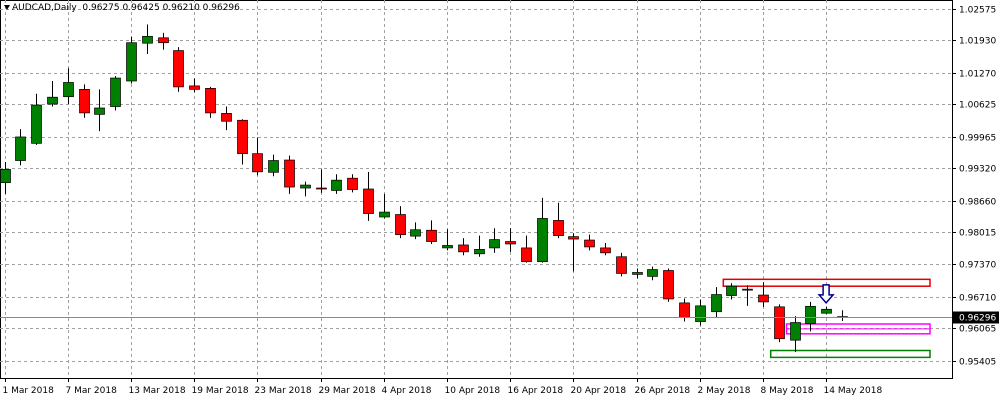 This screenshot has height=400, width=1000. I want to click on y-tick-label: 0.99320, so click(977, 170).